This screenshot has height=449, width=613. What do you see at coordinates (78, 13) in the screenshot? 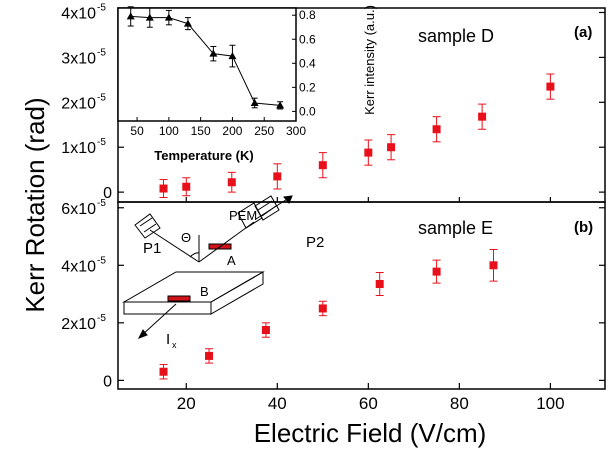
I see `panel-a-y-tick-label: 4x10` at bounding box center [78, 13].